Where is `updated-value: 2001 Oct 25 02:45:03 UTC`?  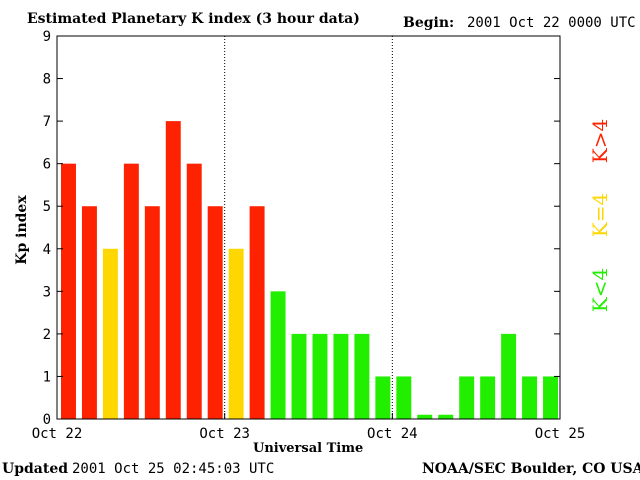 updated-value: 2001 Oct 25 02:45:03 UTC is located at coordinates (173, 469).